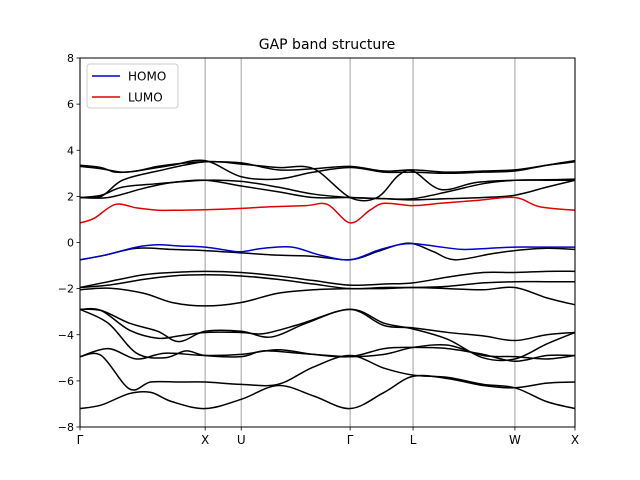 The height and width of the screenshot is (480, 640). I want to click on y-tick-label: 4, so click(70, 150).